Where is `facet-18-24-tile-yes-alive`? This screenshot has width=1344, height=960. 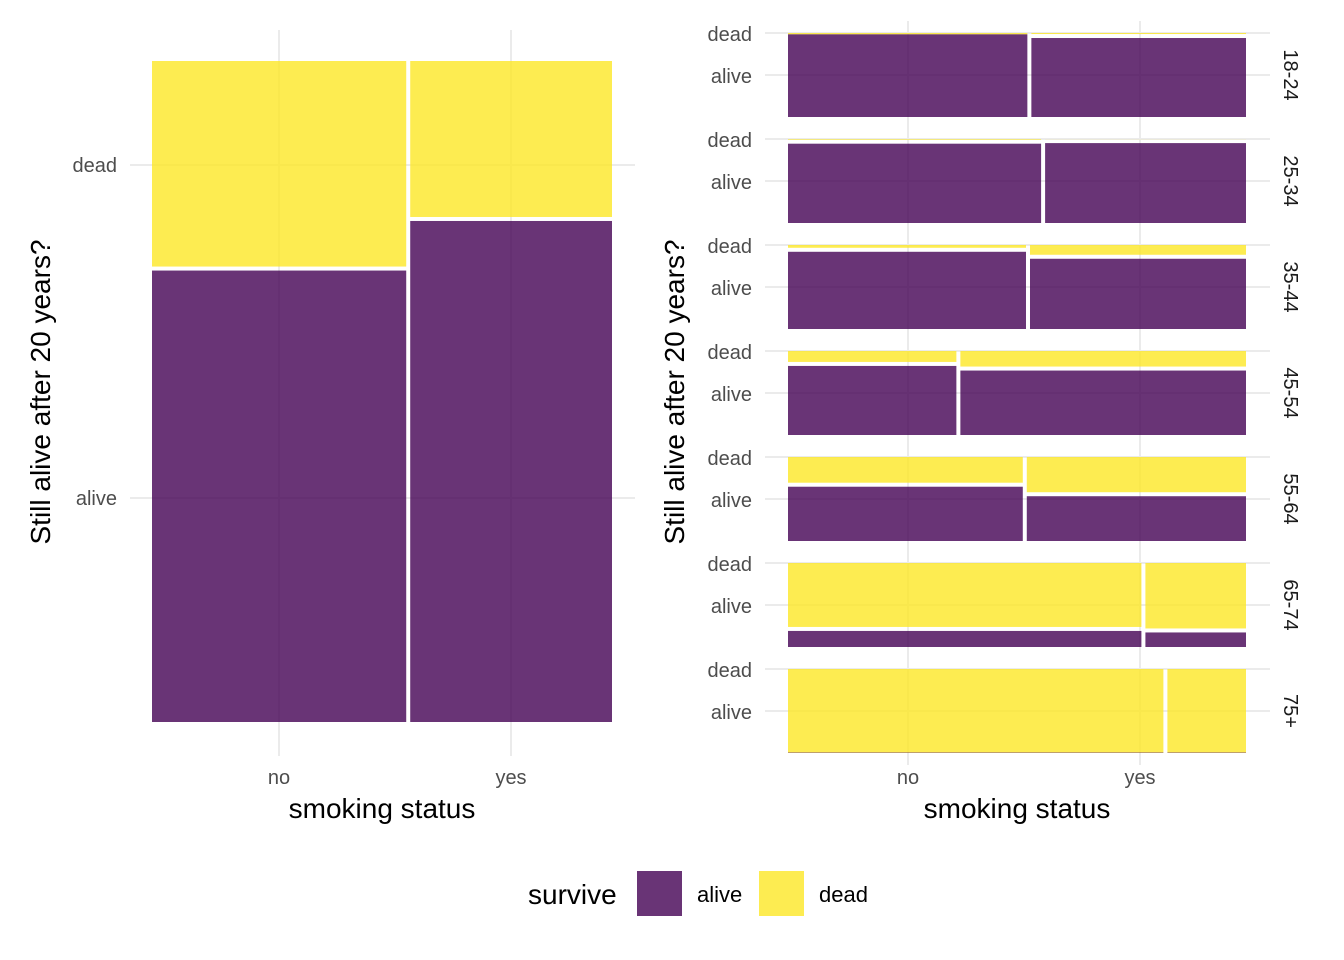
facet-18-24-tile-yes-alive is located at coordinates (1138, 77).